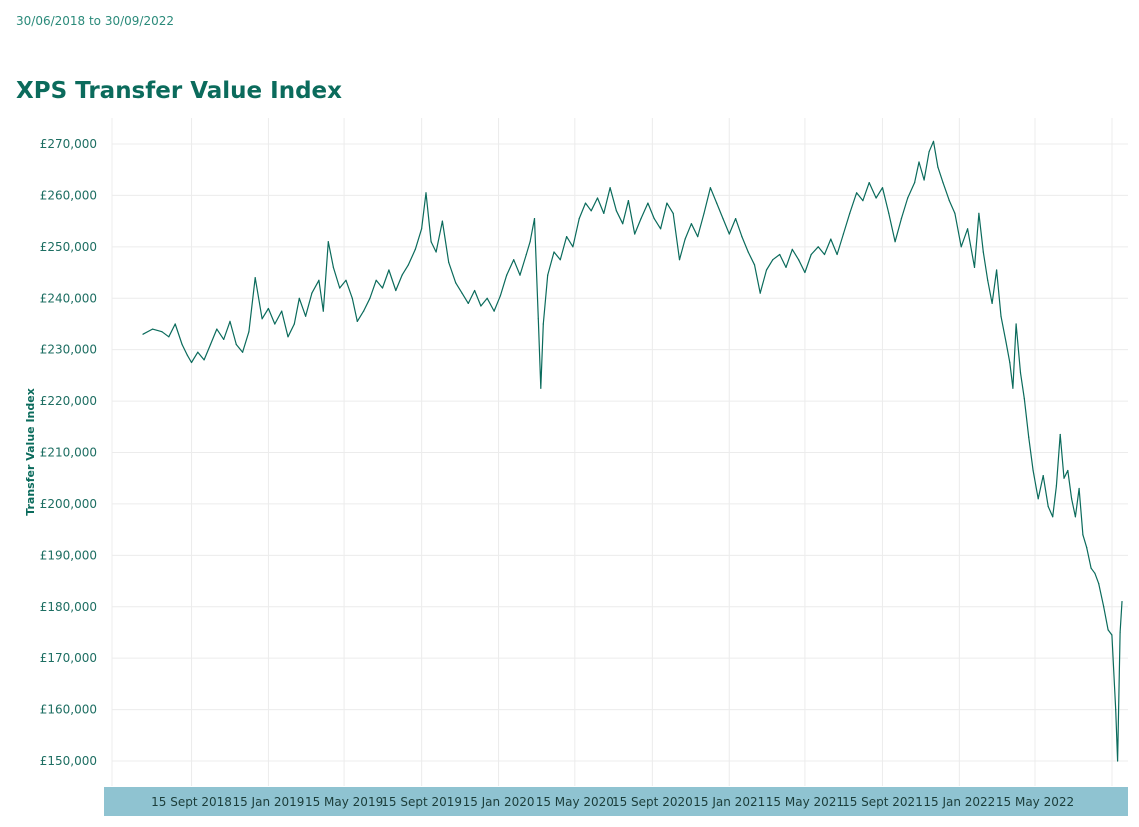 This screenshot has width=1139, height=827. Describe the element at coordinates (191, 802) in the screenshot. I see `x-tick-label: 15 Sept 2018` at that location.